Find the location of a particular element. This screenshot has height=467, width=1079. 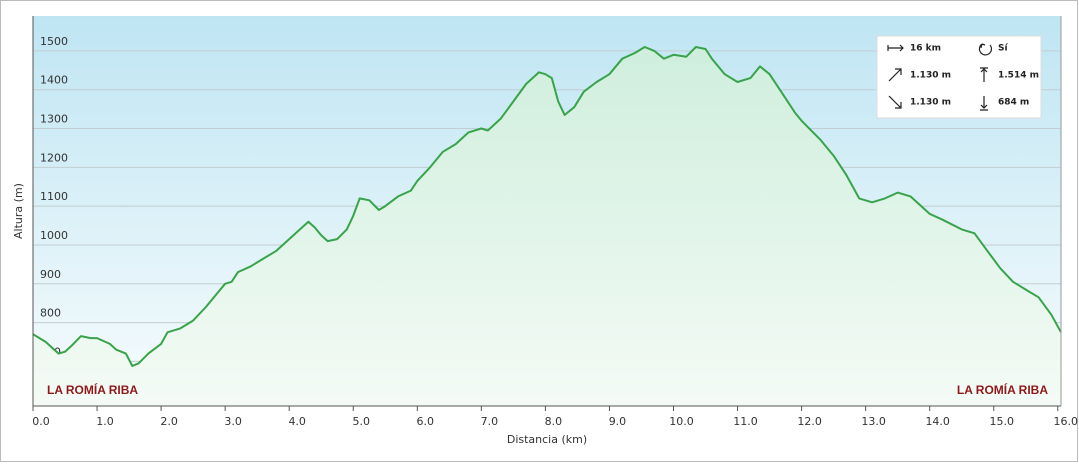

end-label: LA ROMÍA RIBA is located at coordinates (1002, 389).